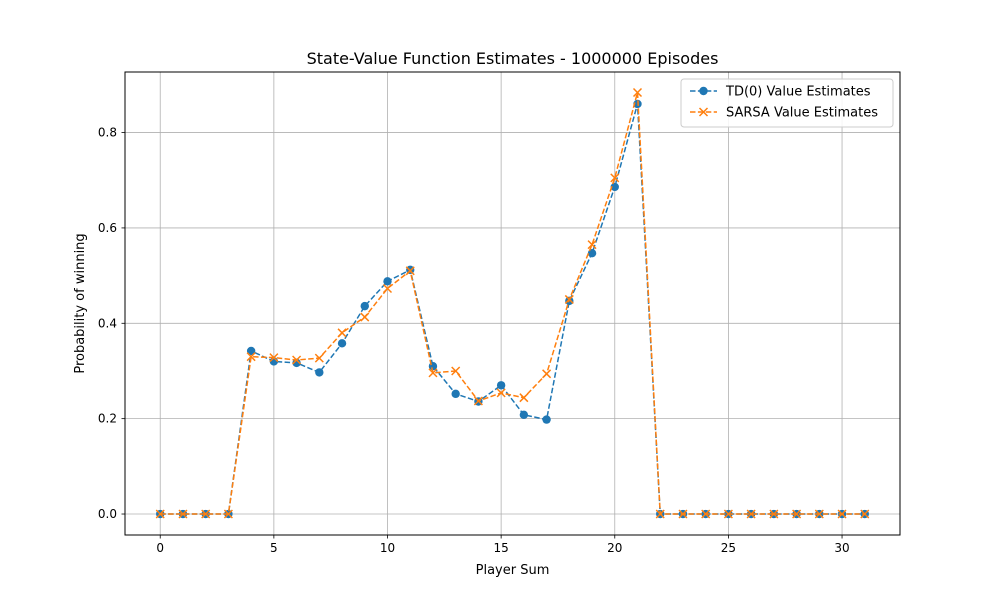 The width and height of the screenshot is (1000, 605). I want to click on y-tick-label: 0.8, so click(107, 133).